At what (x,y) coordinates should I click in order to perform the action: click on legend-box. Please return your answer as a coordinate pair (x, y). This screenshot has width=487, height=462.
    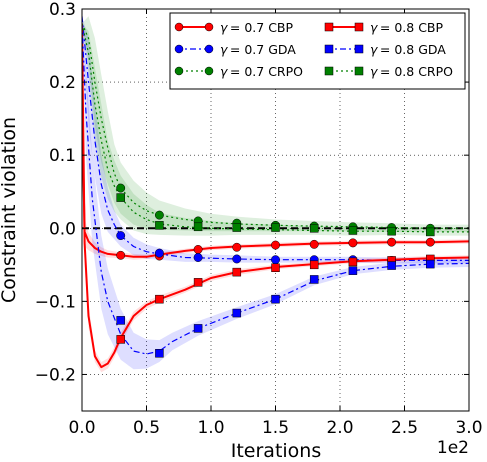
    Looking at the image, I should click on (317, 51).